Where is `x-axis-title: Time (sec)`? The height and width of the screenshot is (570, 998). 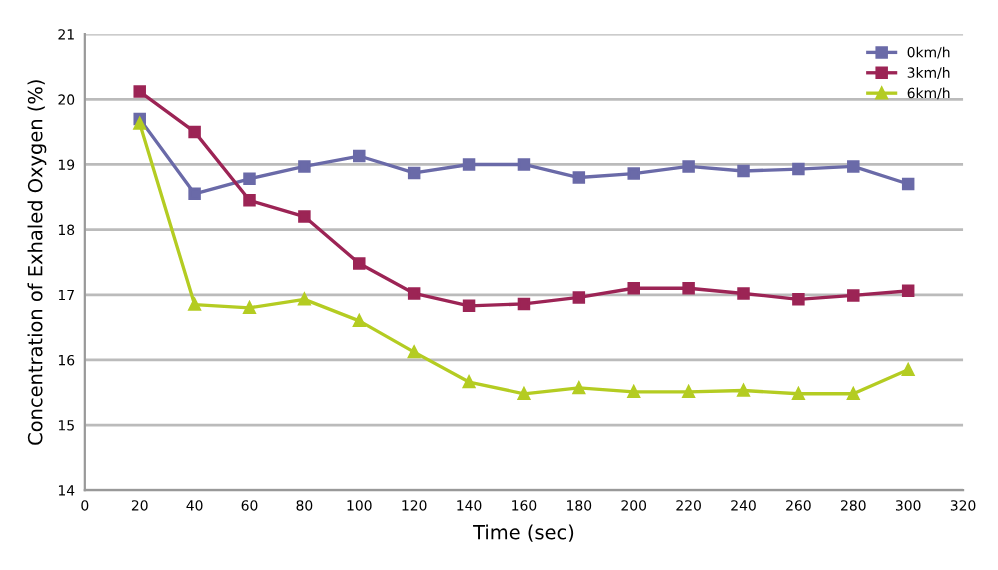
x-axis-title: Time (sec) is located at coordinates (523, 533).